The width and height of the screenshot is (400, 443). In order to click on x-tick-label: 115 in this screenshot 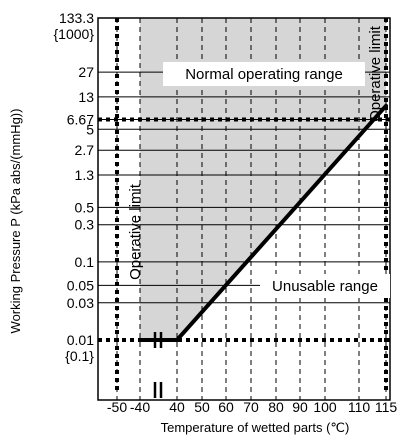, I will do `click(386, 407)`.